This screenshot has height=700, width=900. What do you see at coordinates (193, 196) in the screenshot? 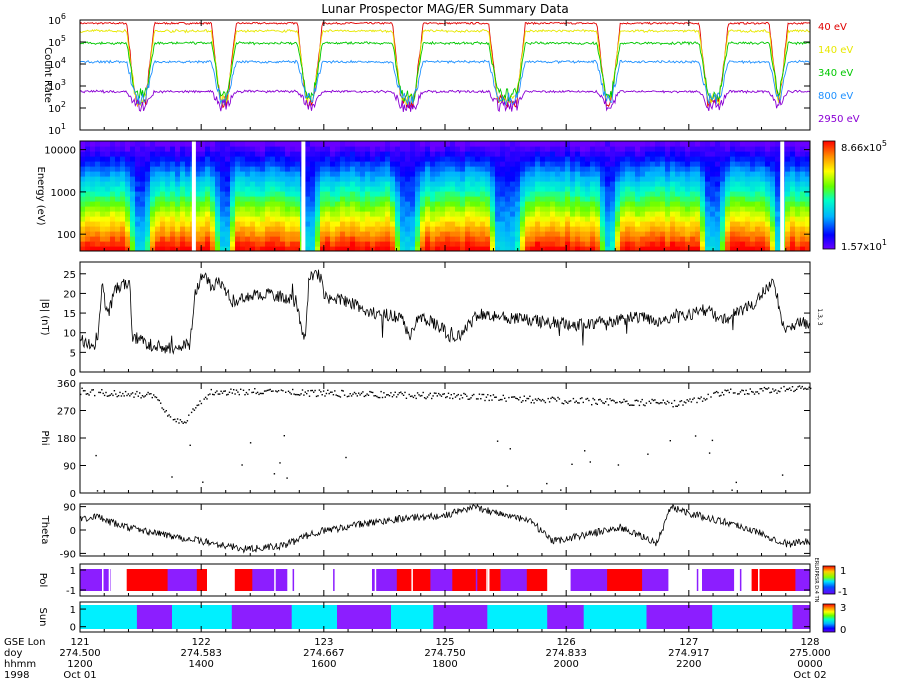
I see `spectrogram-data-gap` at bounding box center [193, 196].